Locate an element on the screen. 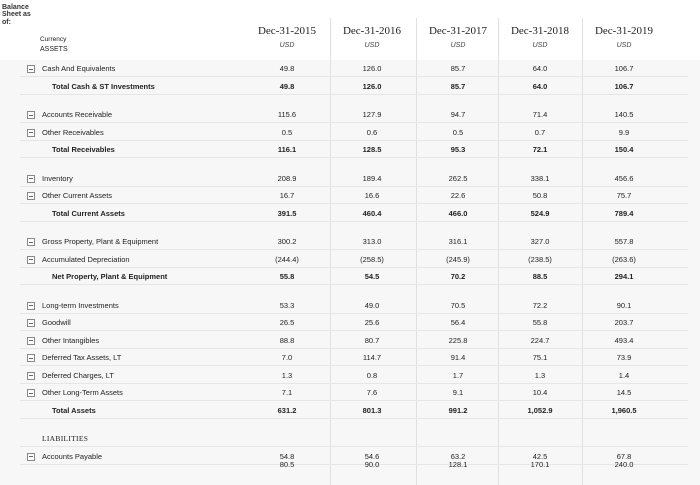 This screenshot has width=700, height=485. cell-value: 70.2 is located at coordinates (458, 276).